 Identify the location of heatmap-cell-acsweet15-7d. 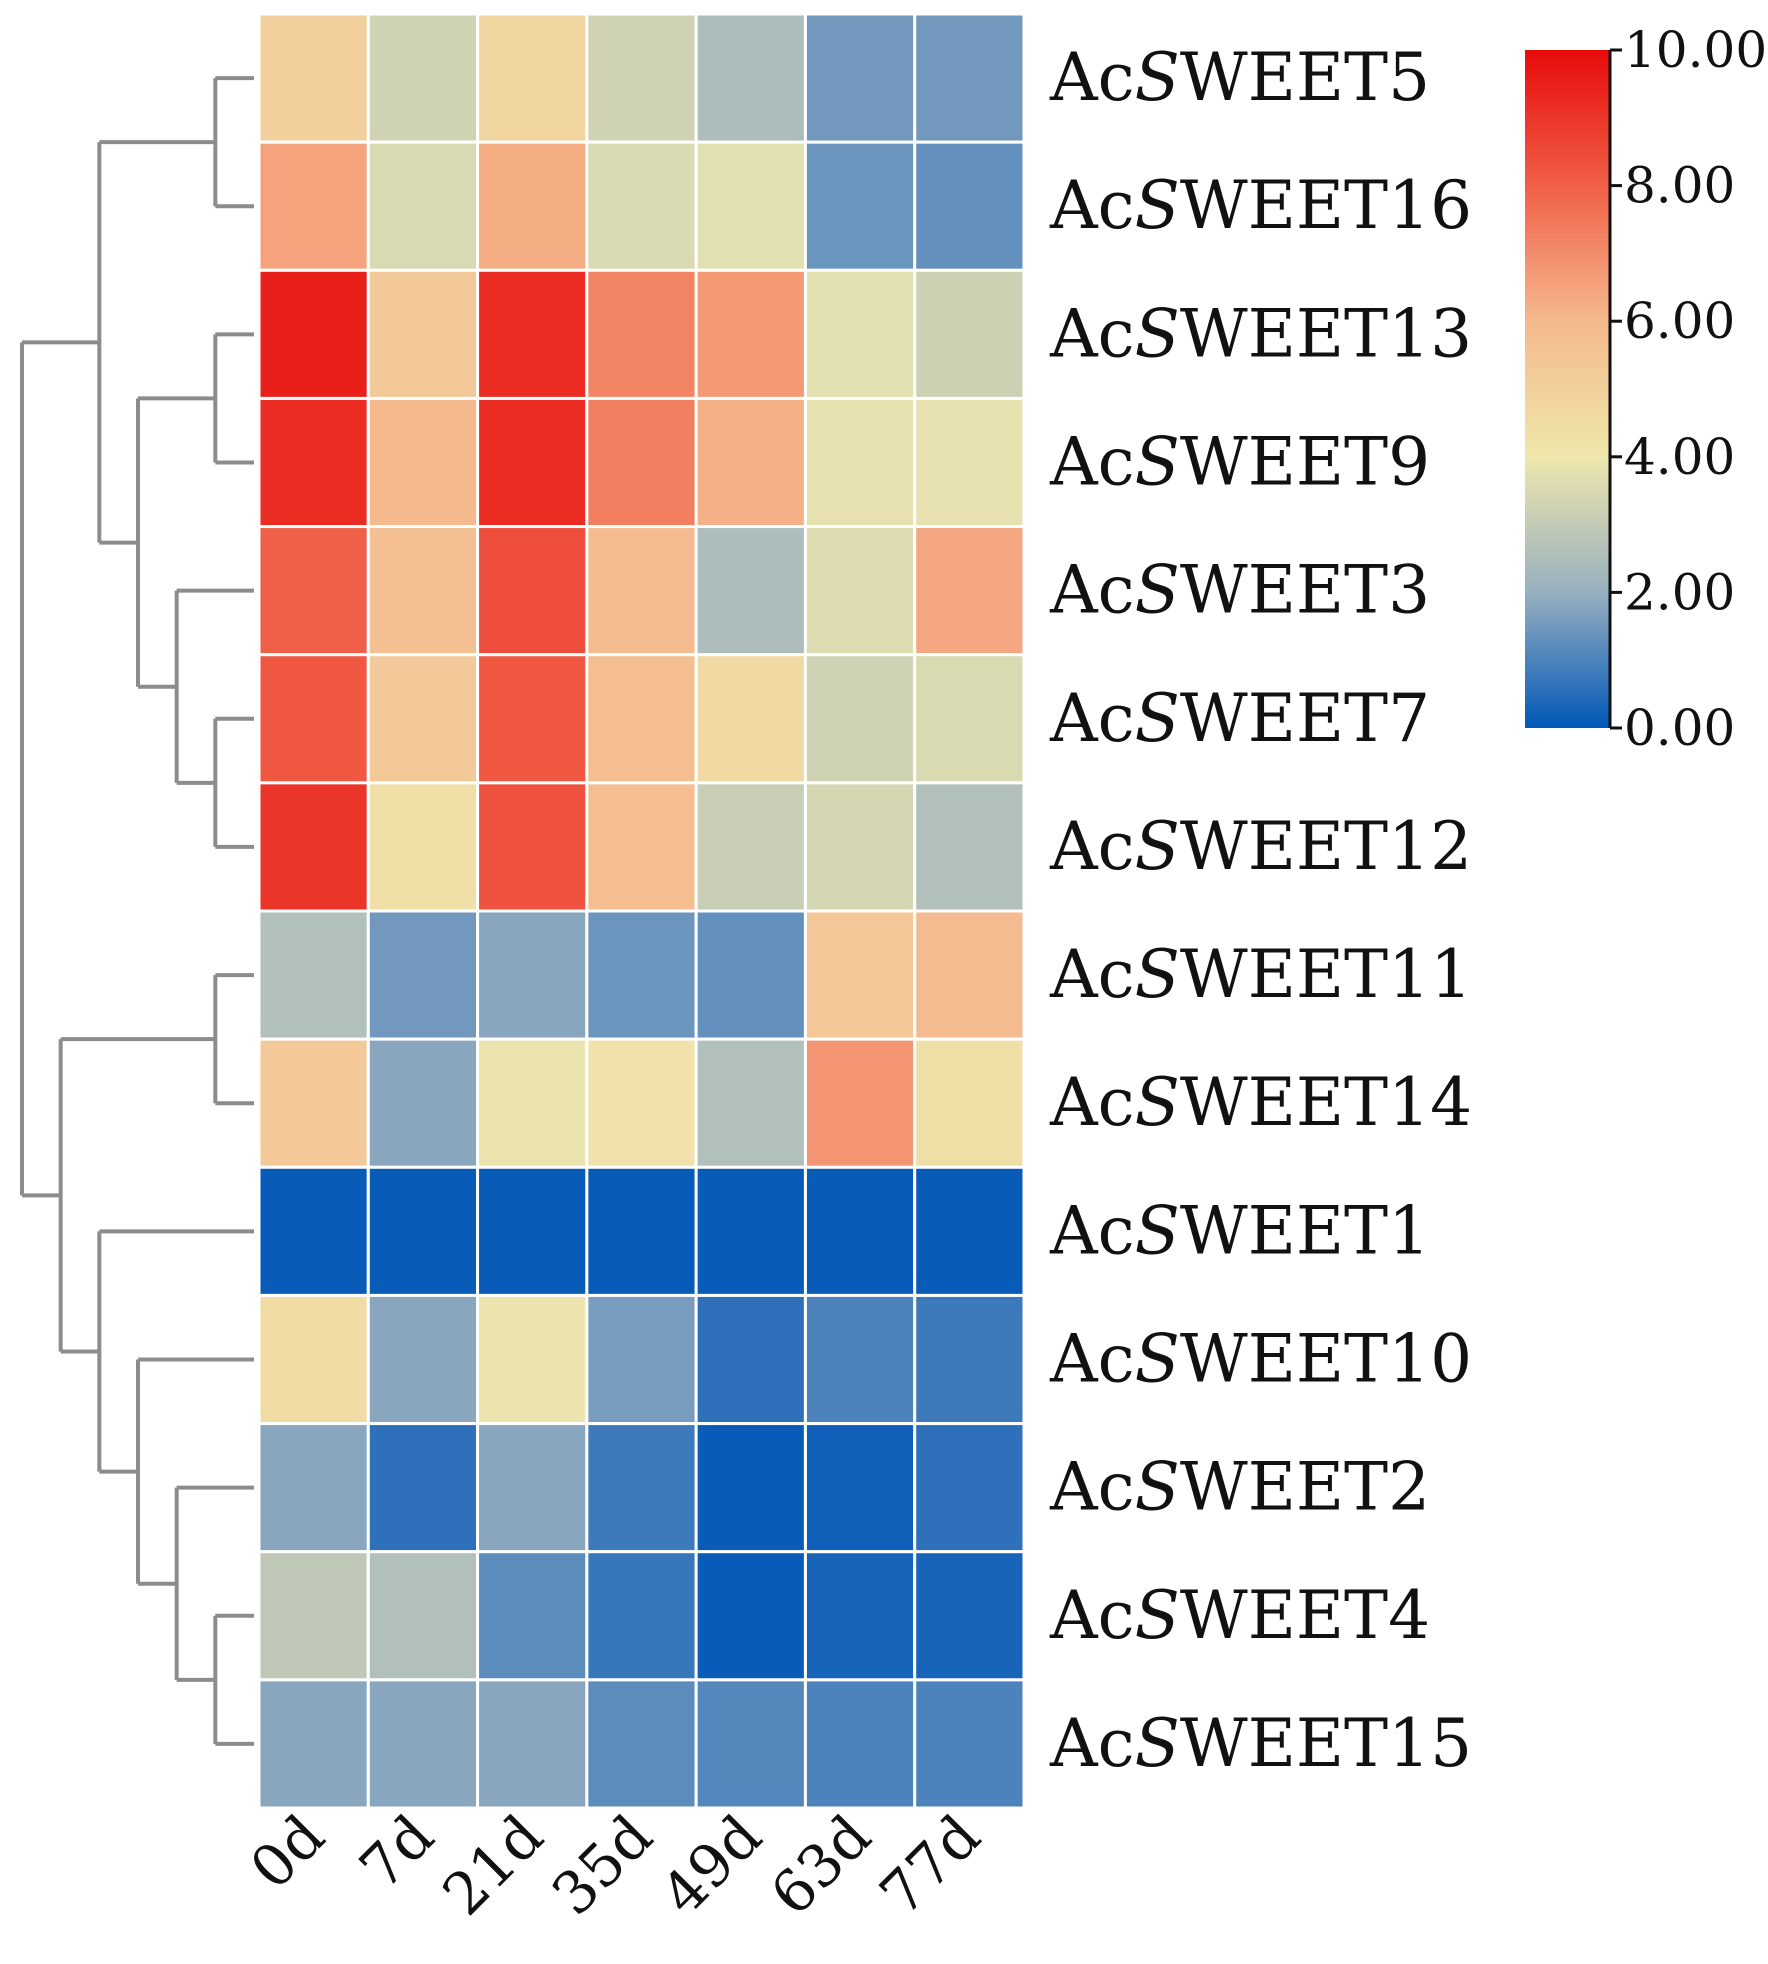
(423, 1744).